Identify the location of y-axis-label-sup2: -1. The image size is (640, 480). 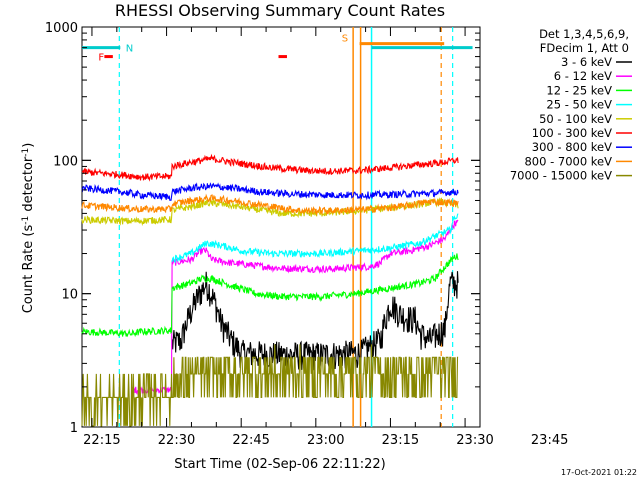
(26, 152).